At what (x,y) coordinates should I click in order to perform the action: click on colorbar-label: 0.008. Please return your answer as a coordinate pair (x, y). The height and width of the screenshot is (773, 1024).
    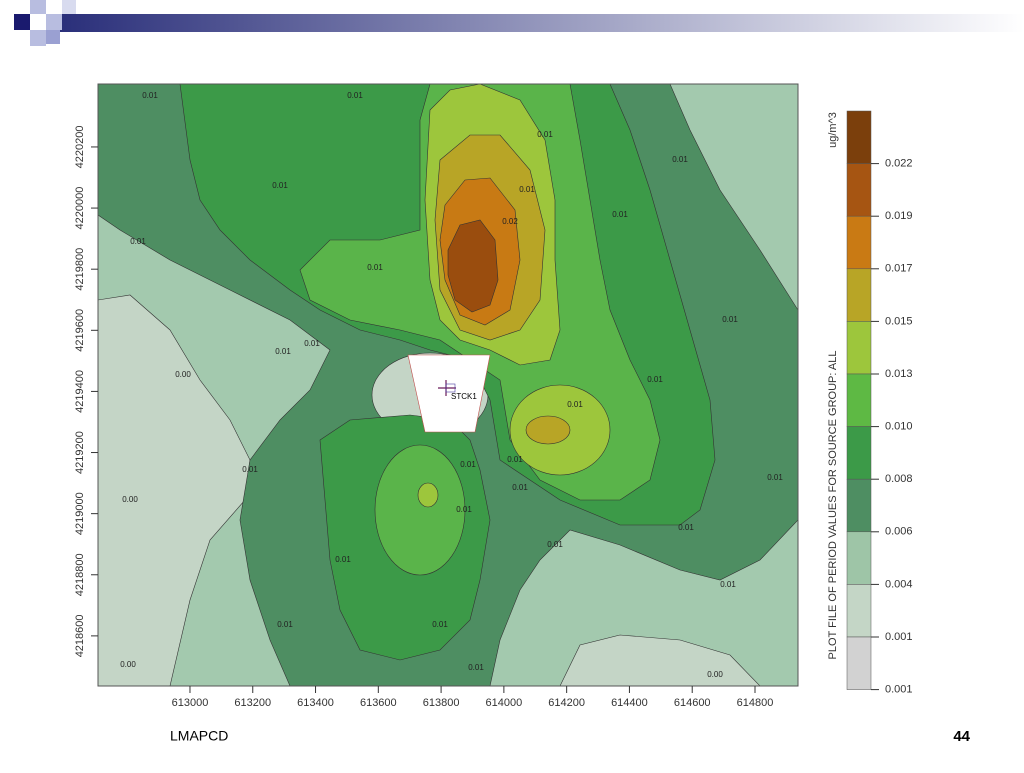
    Looking at the image, I should click on (899, 479).